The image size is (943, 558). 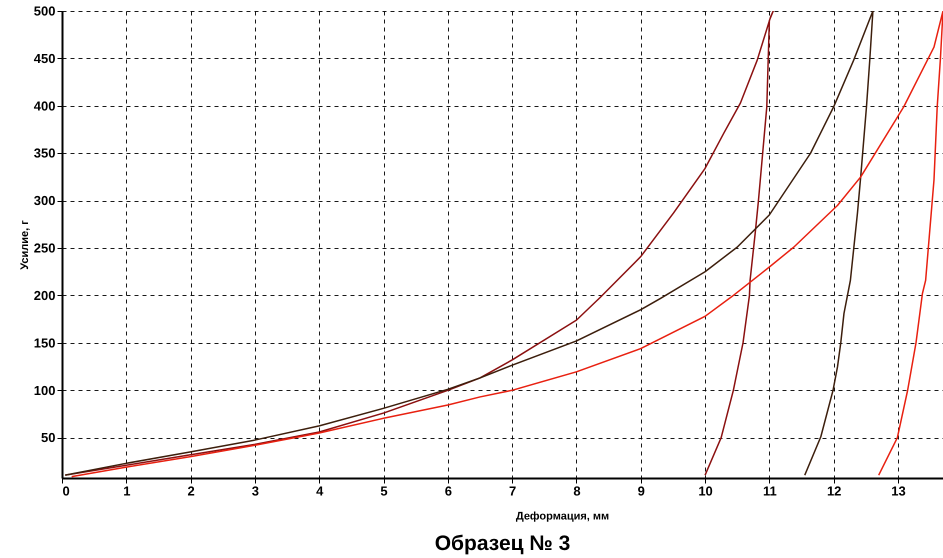 What do you see at coordinates (705, 491) in the screenshot?
I see `x-tick-label: 10` at bounding box center [705, 491].